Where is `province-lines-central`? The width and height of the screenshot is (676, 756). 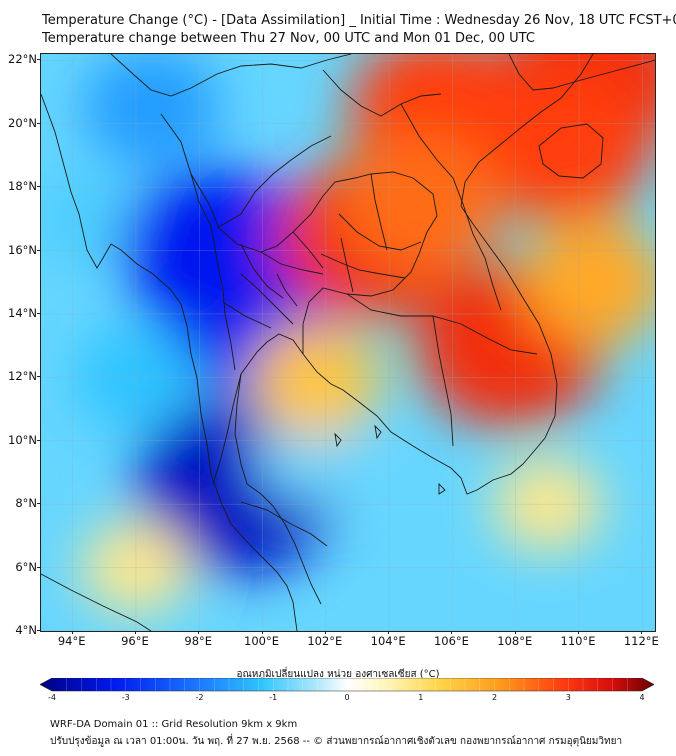
province-lines-central is located at coordinates (314, 291).